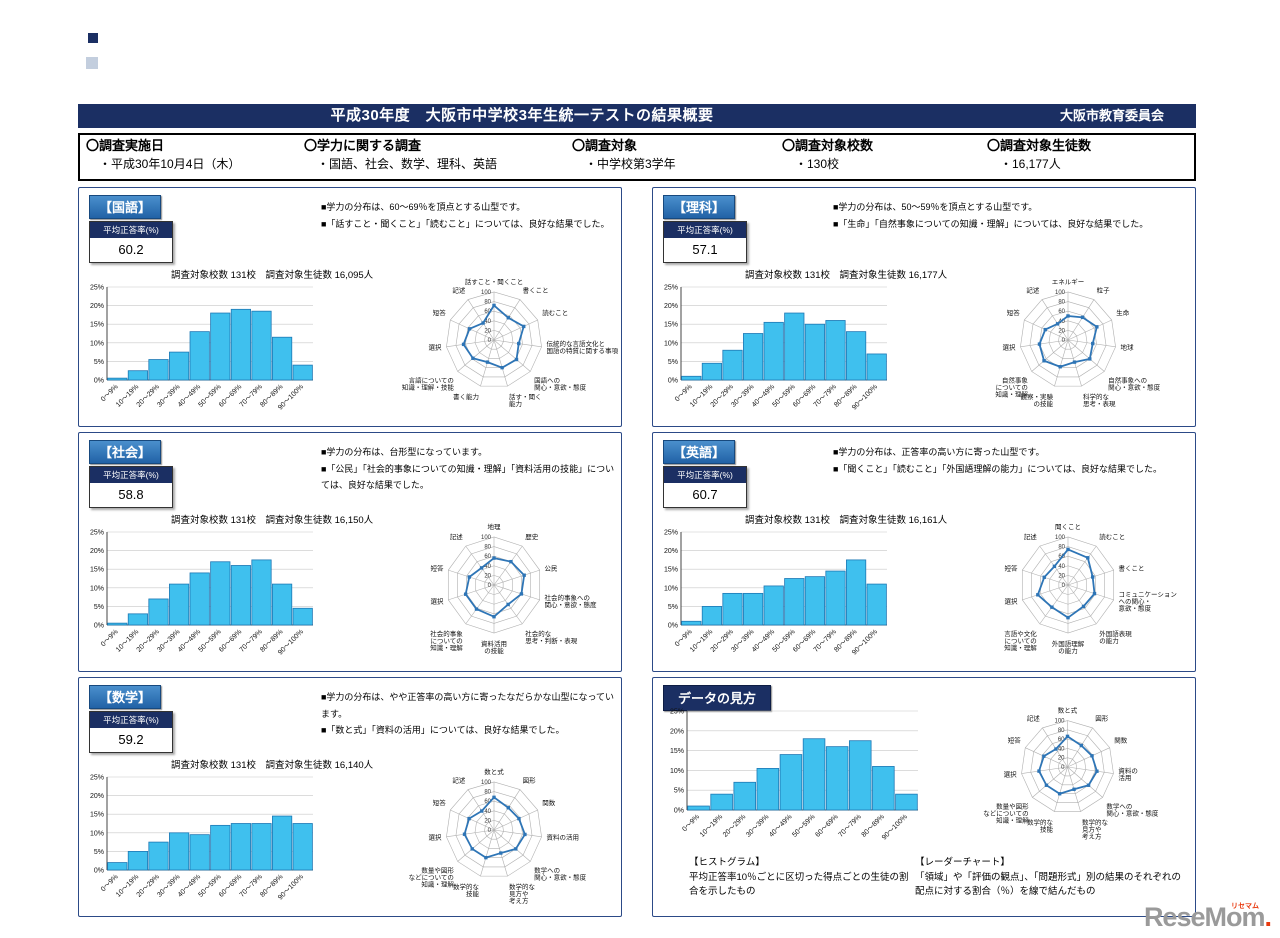 Image resolution: width=1280 pixels, height=938 pixels. What do you see at coordinates (1033, 289) in the screenshot?
I see `svg-text: 記述` at bounding box center [1033, 289].